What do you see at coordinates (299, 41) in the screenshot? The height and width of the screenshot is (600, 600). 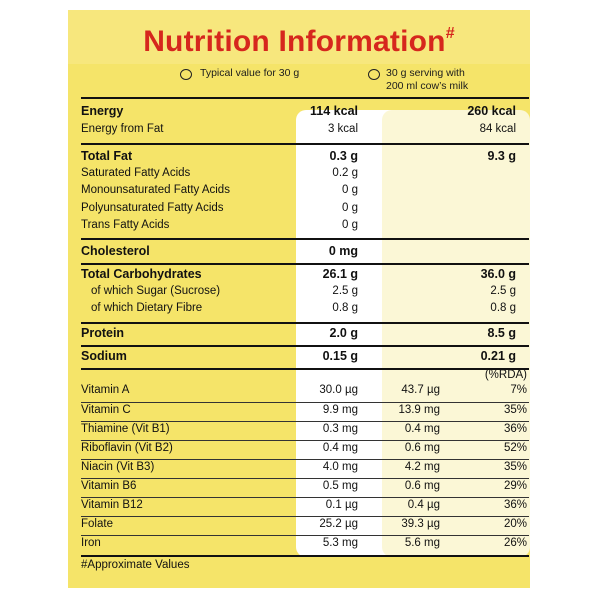 I see `panel-title: Nutrition Information#` at bounding box center [299, 41].